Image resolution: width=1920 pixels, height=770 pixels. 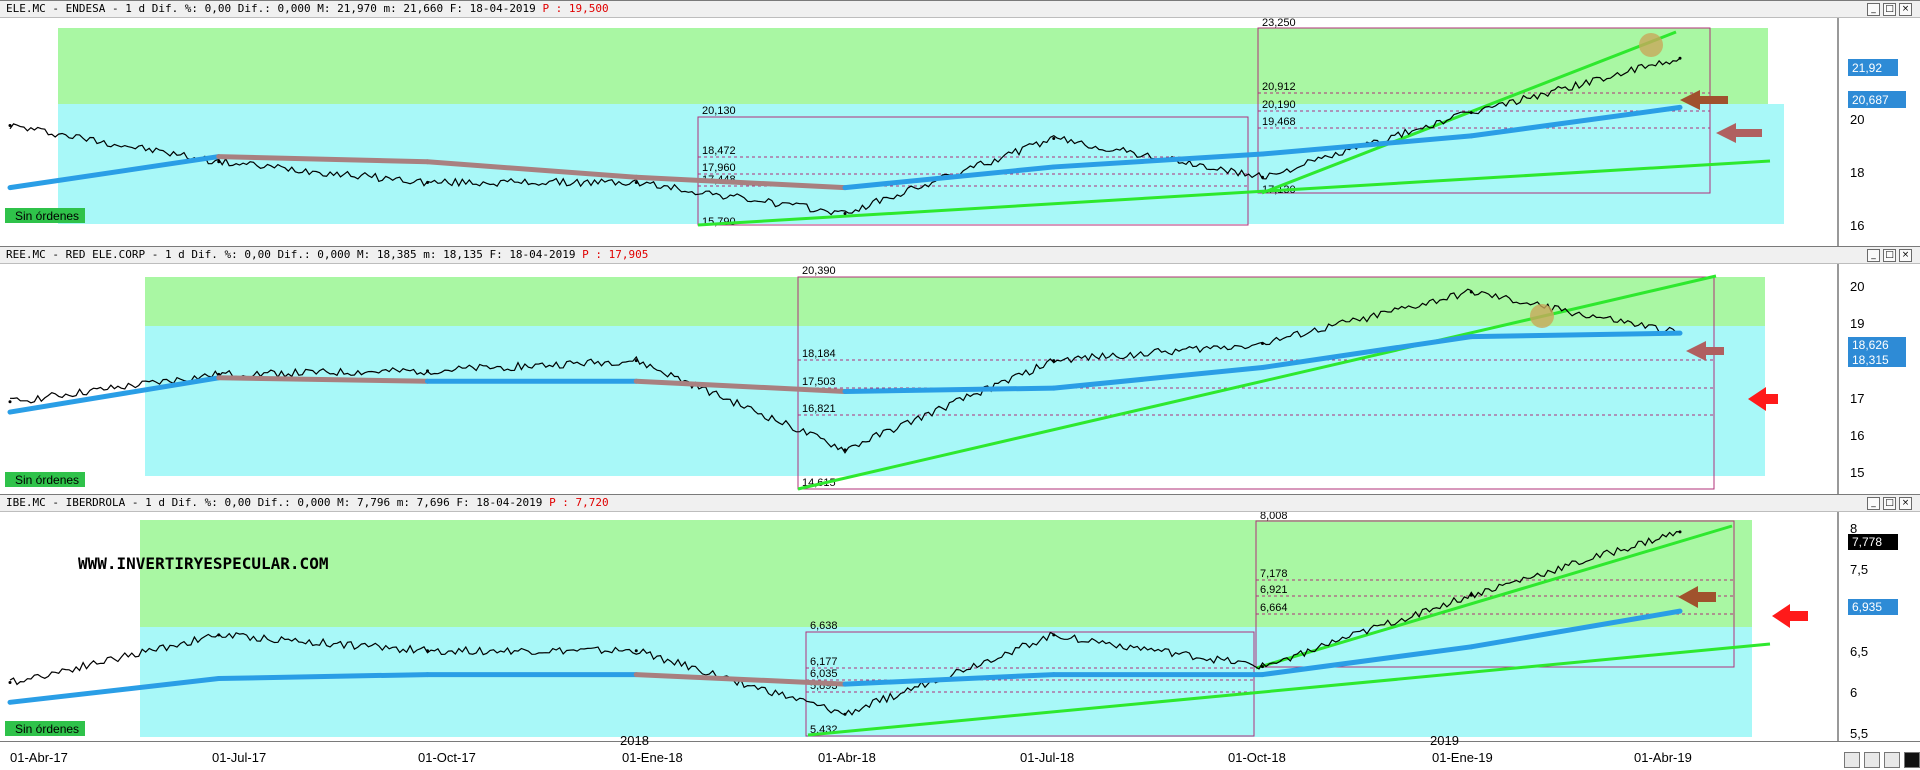 I want to click on x-tick: 01-Abr-18, so click(x=847, y=757).